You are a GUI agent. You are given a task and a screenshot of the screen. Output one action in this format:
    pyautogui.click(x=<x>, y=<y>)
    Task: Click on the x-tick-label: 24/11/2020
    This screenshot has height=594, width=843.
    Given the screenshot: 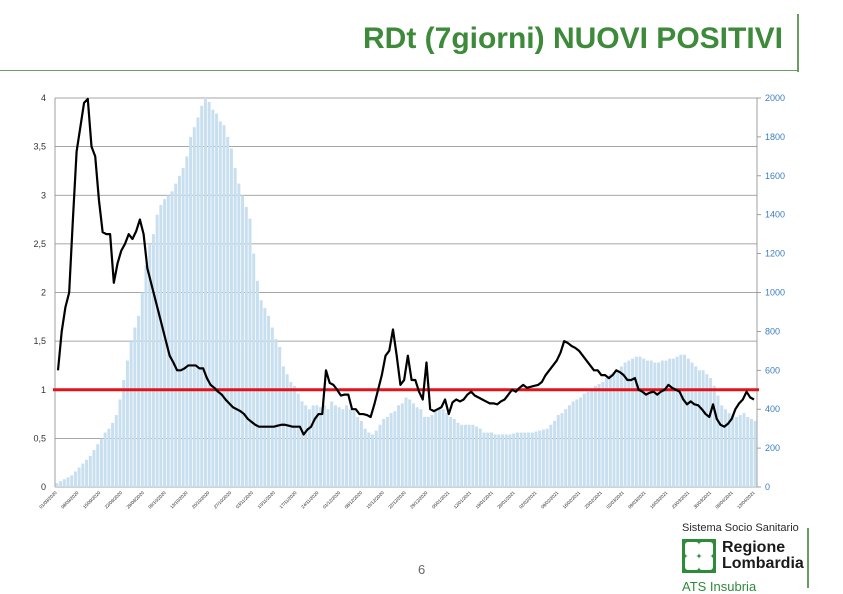 What is the action you would take?
    pyautogui.click(x=310, y=500)
    